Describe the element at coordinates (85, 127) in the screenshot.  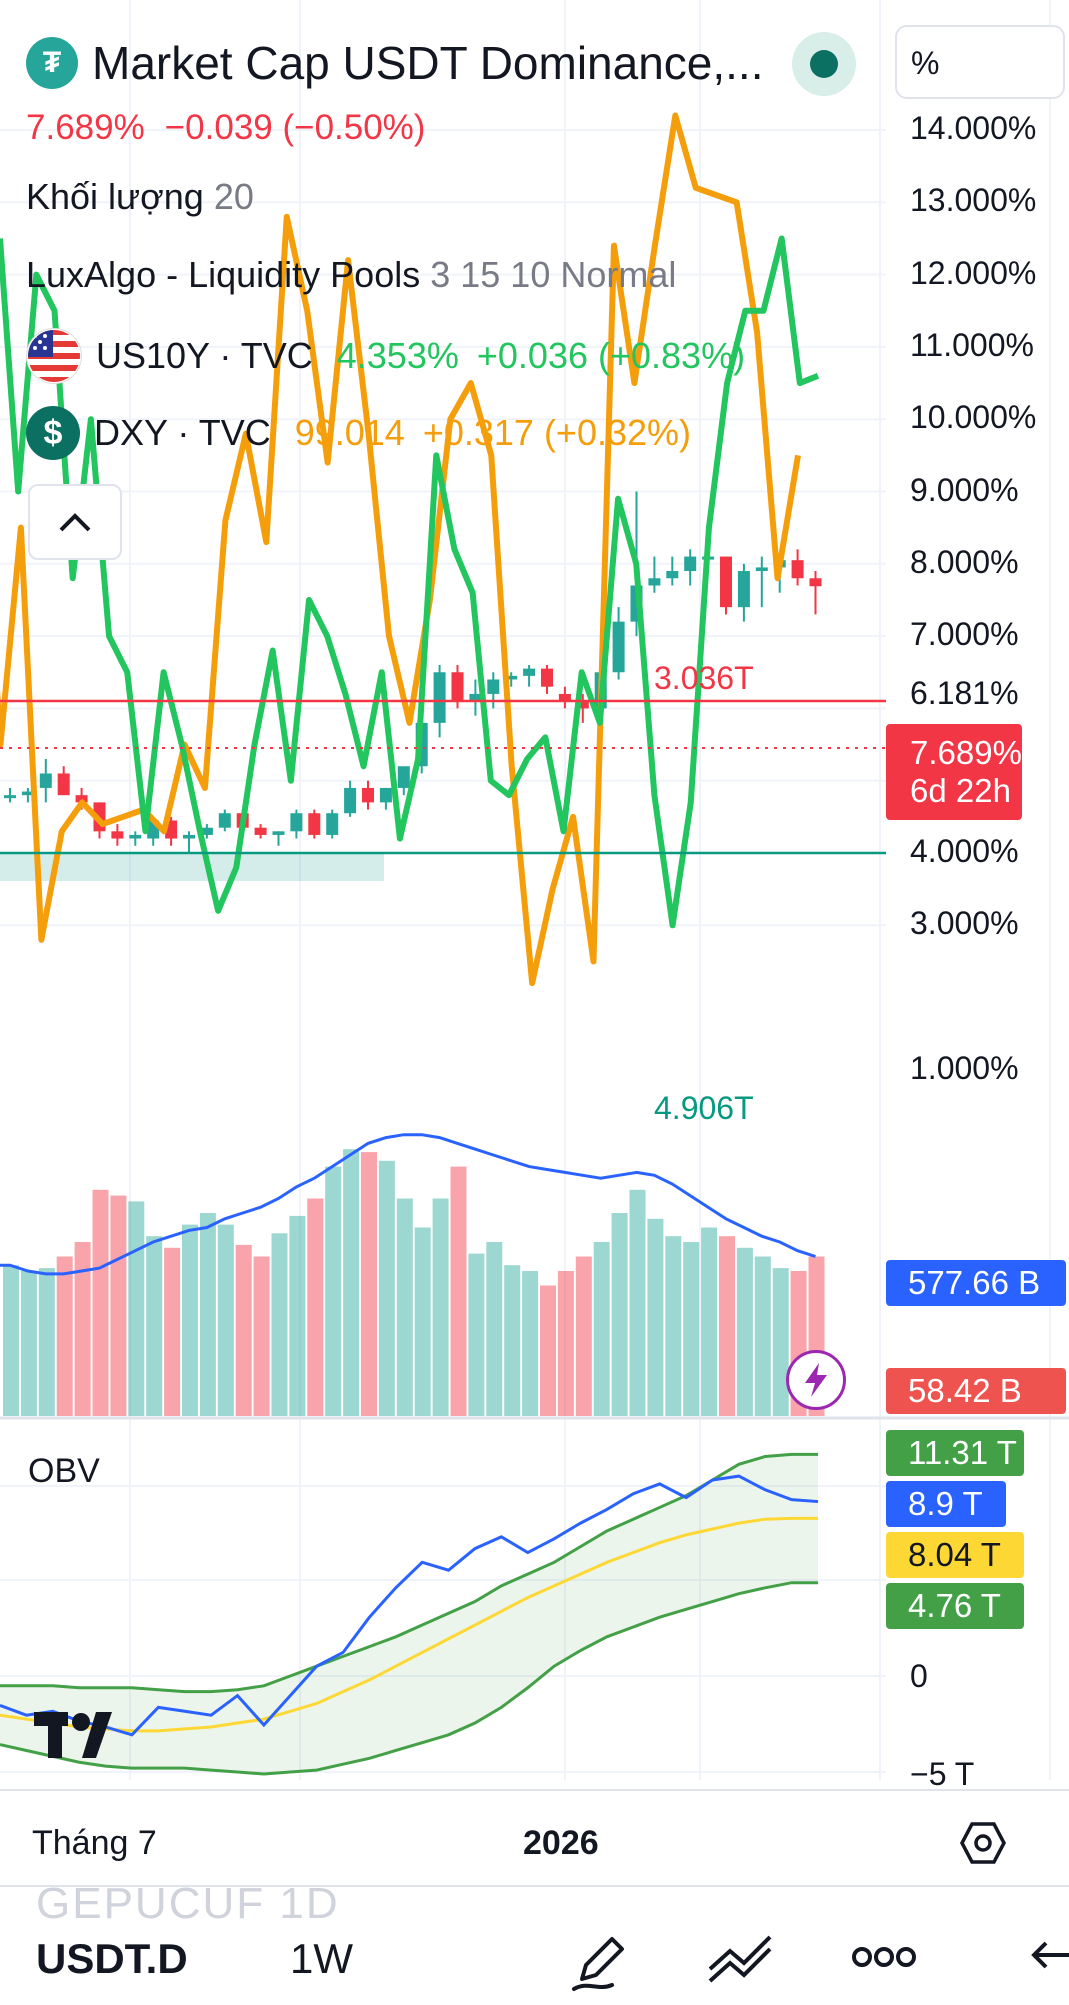
I see `last-price: 7.689%` at that location.